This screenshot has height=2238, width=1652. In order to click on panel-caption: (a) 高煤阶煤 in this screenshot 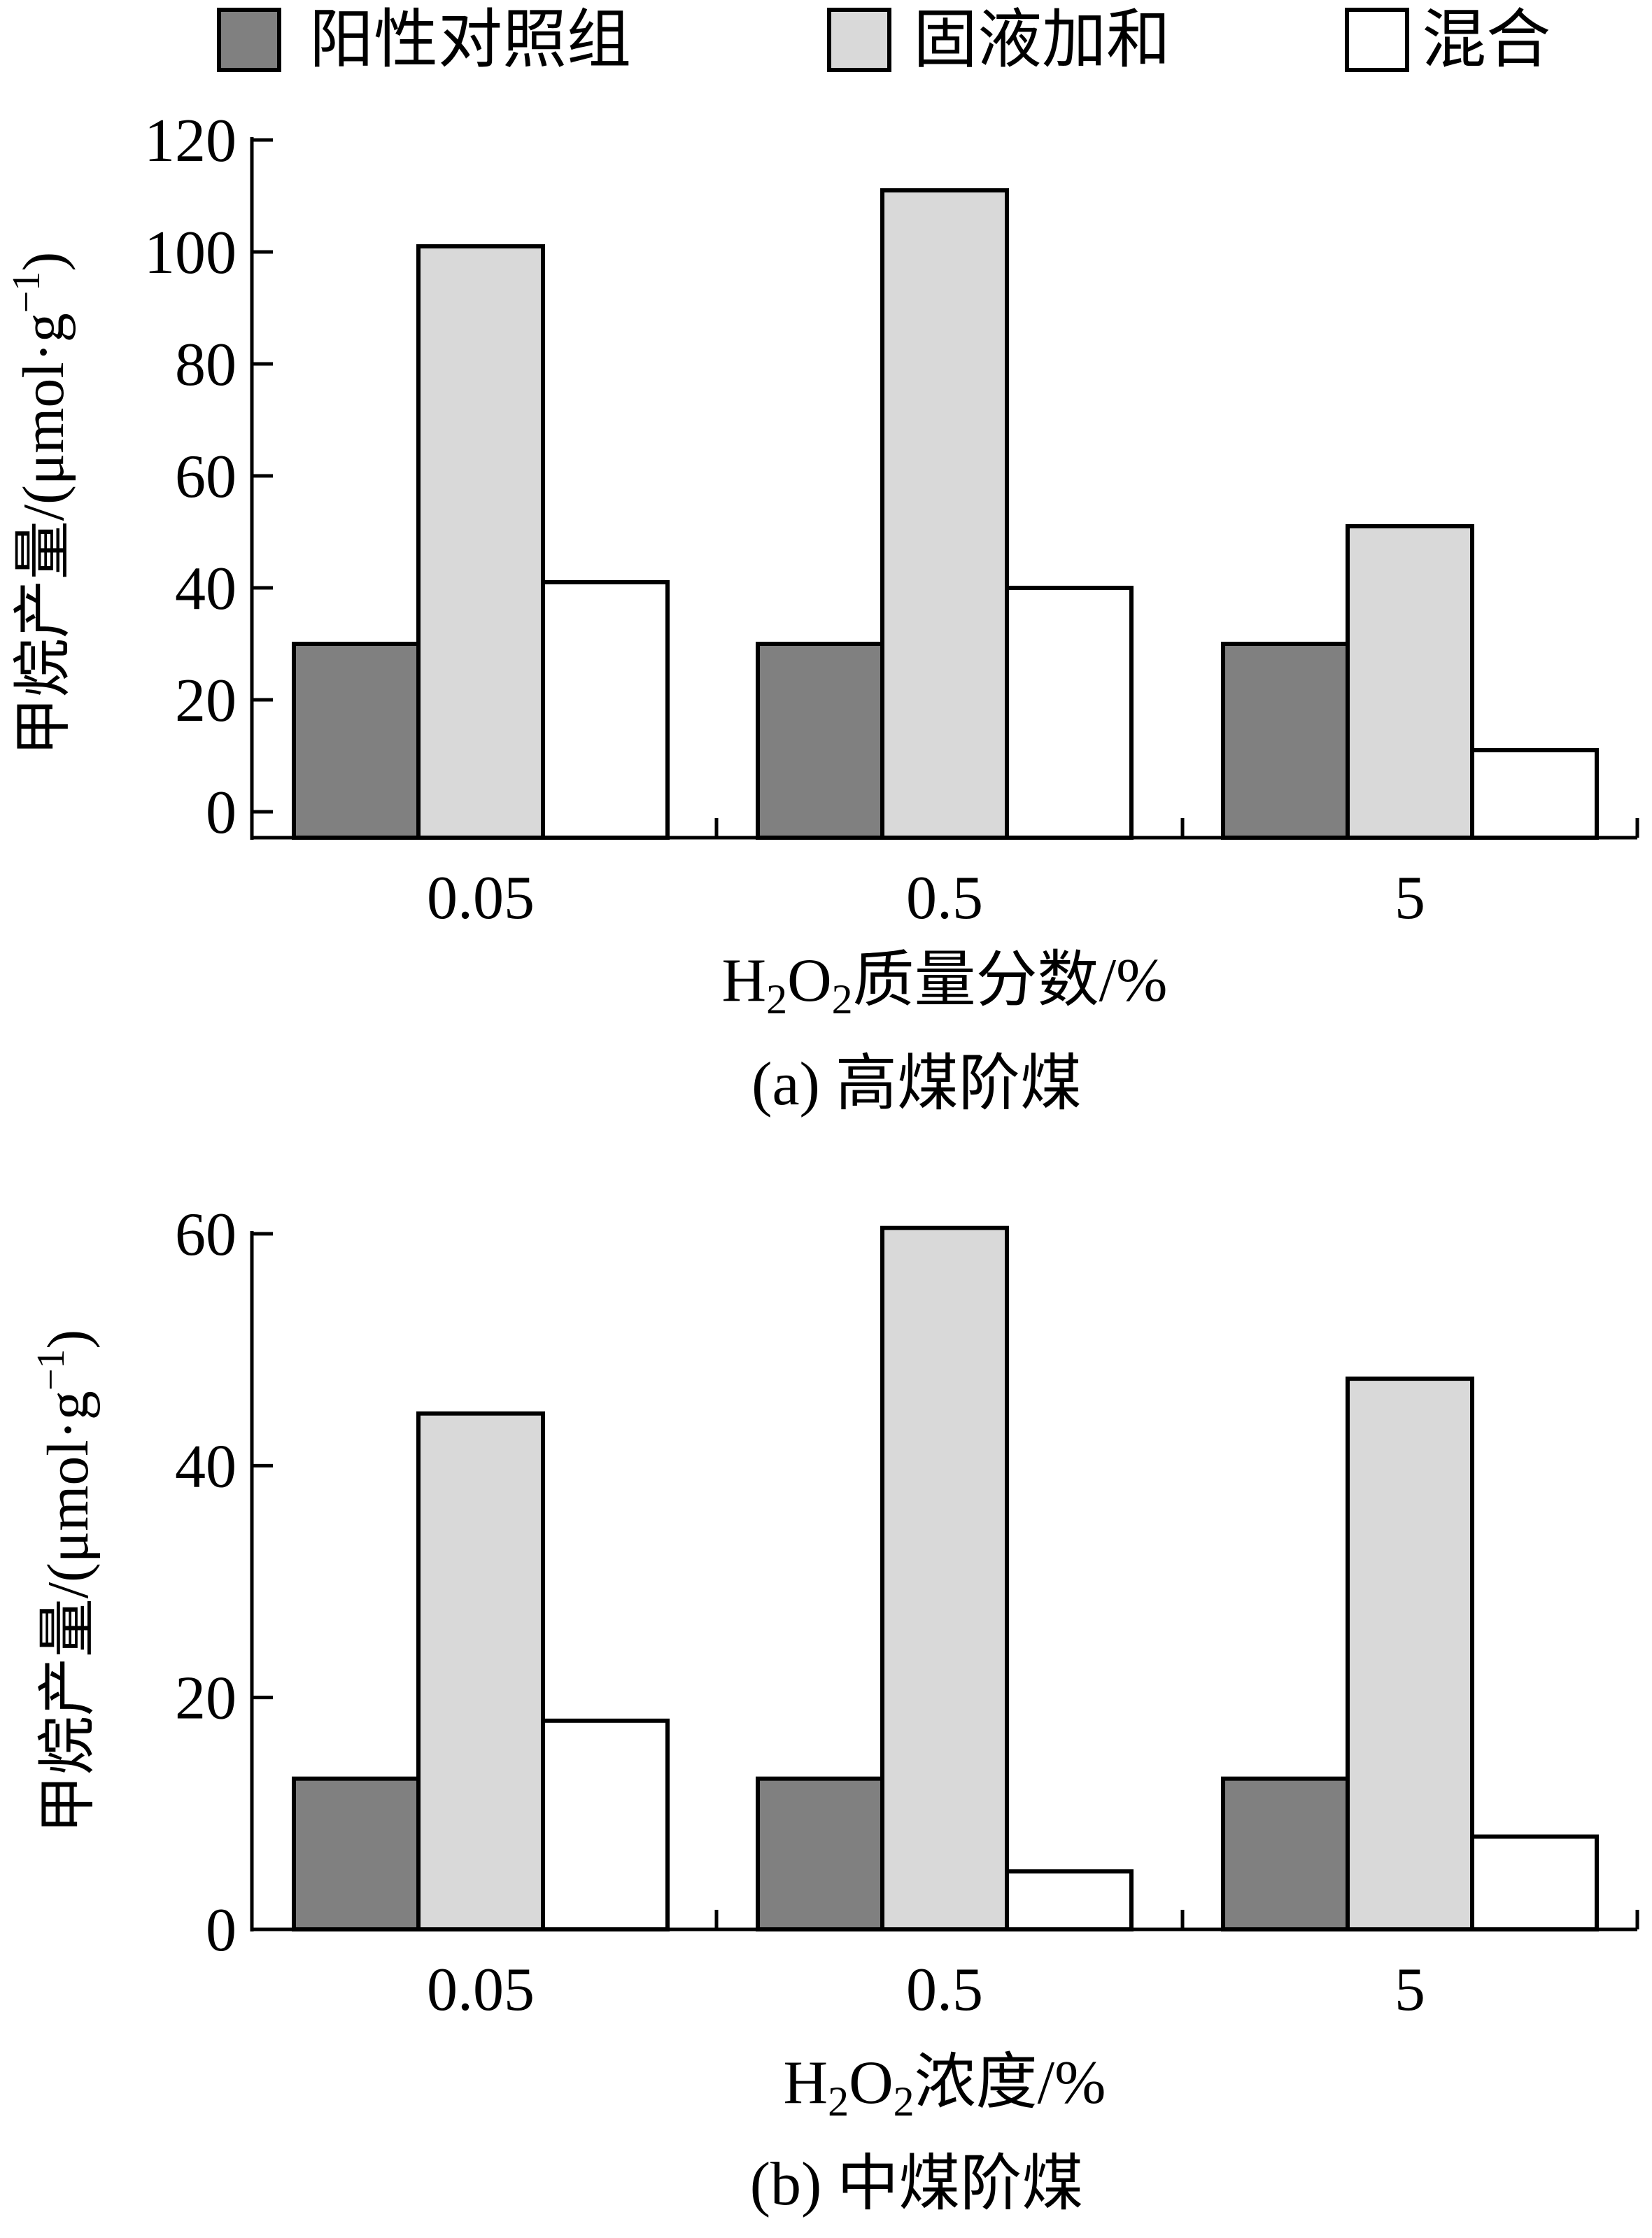, I will do `click(917, 1084)`.